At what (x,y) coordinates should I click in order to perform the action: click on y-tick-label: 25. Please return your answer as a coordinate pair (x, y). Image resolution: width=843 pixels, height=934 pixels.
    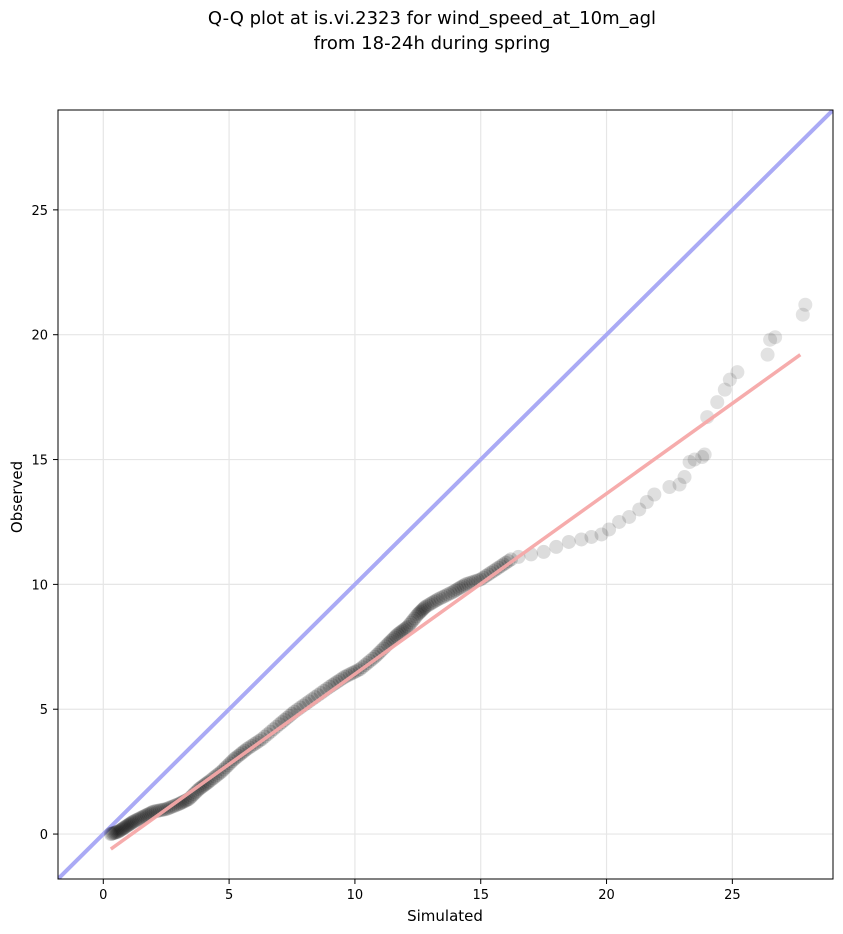
    Looking at the image, I should click on (39, 211).